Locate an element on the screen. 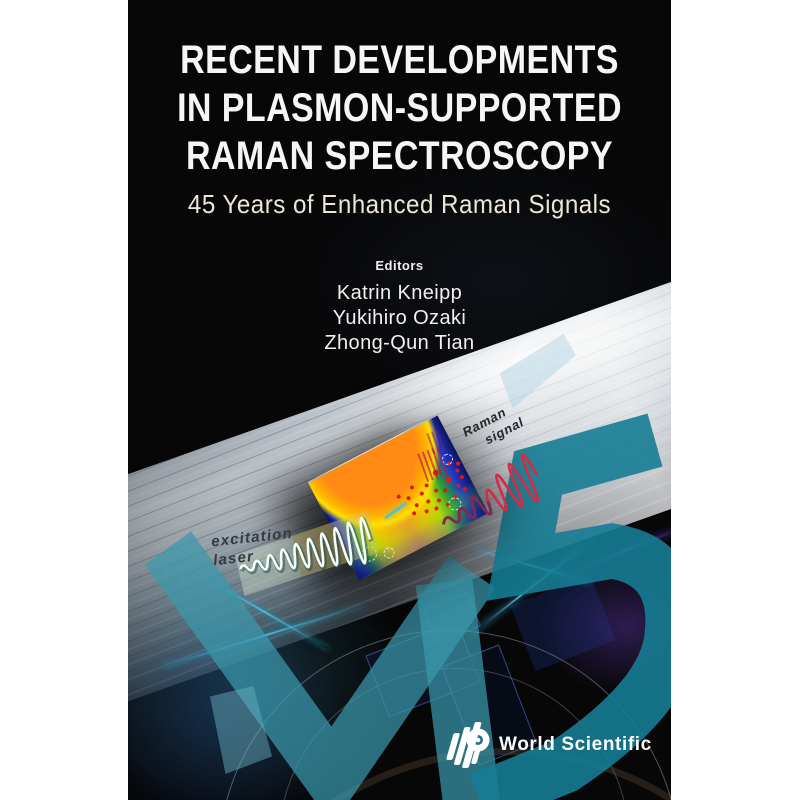  title-line-3: RAMAN SPECTROSCOPY is located at coordinates (399, 156).